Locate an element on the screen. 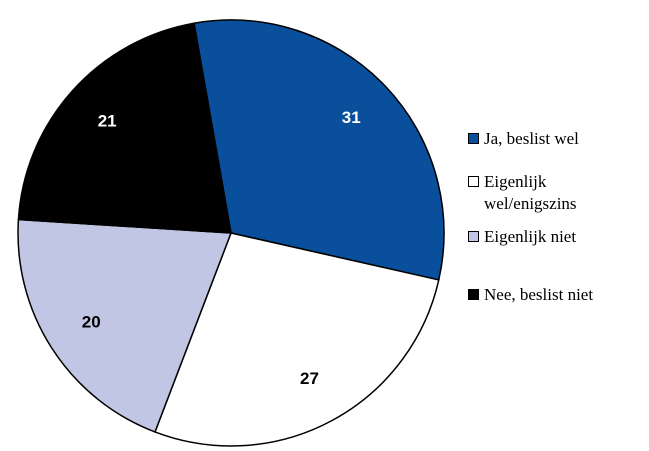 Image resolution: width=649 pixels, height=451 pixels. legend-label: Nee, beslist niet is located at coordinates (539, 294).